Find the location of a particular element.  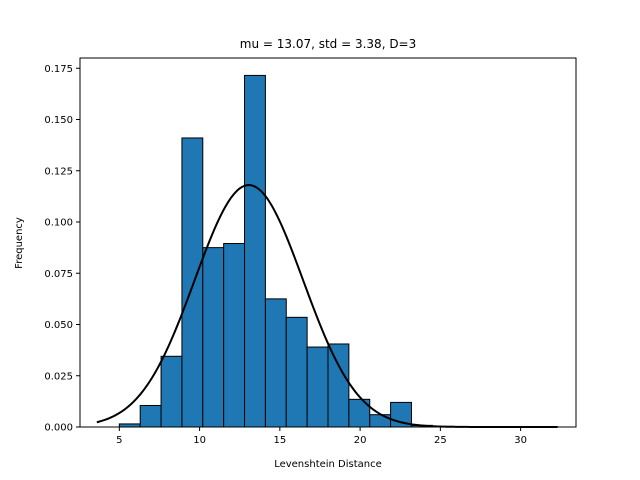

chart-title: mu = 13.07, std = 3.38, D=3 is located at coordinates (328, 44).